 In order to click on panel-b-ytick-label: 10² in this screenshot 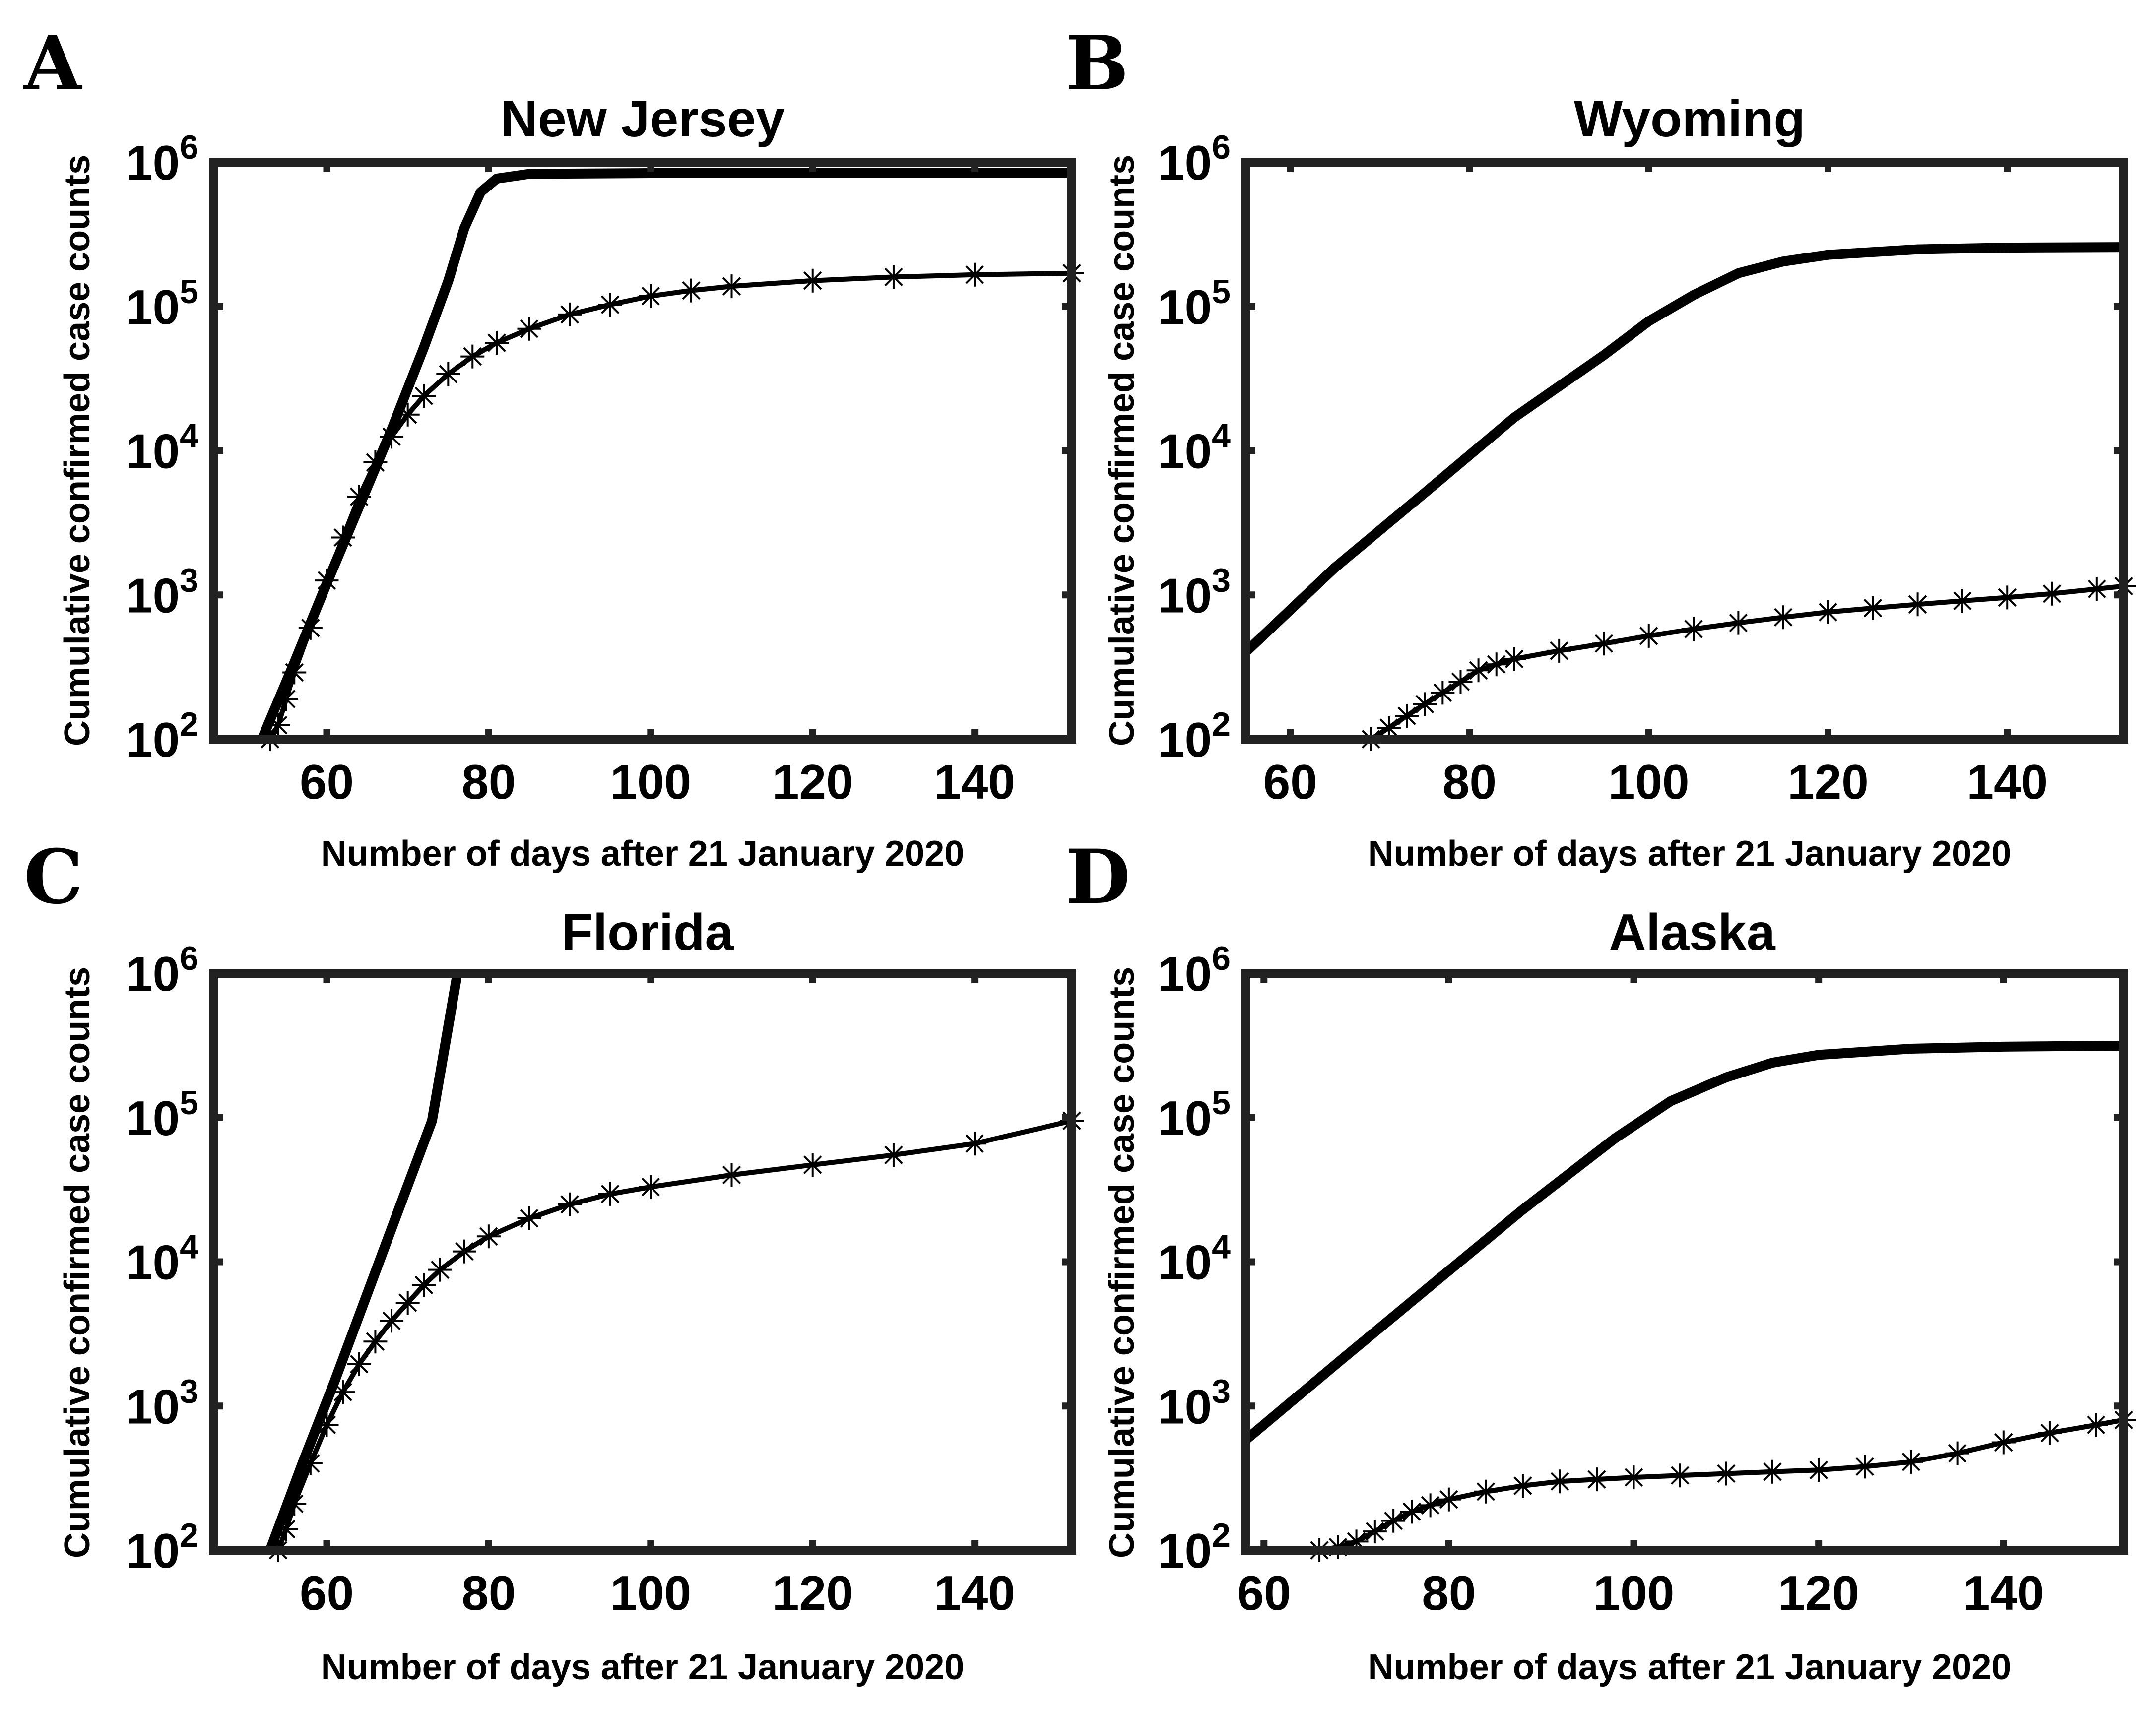, I will do `click(1194, 736)`.